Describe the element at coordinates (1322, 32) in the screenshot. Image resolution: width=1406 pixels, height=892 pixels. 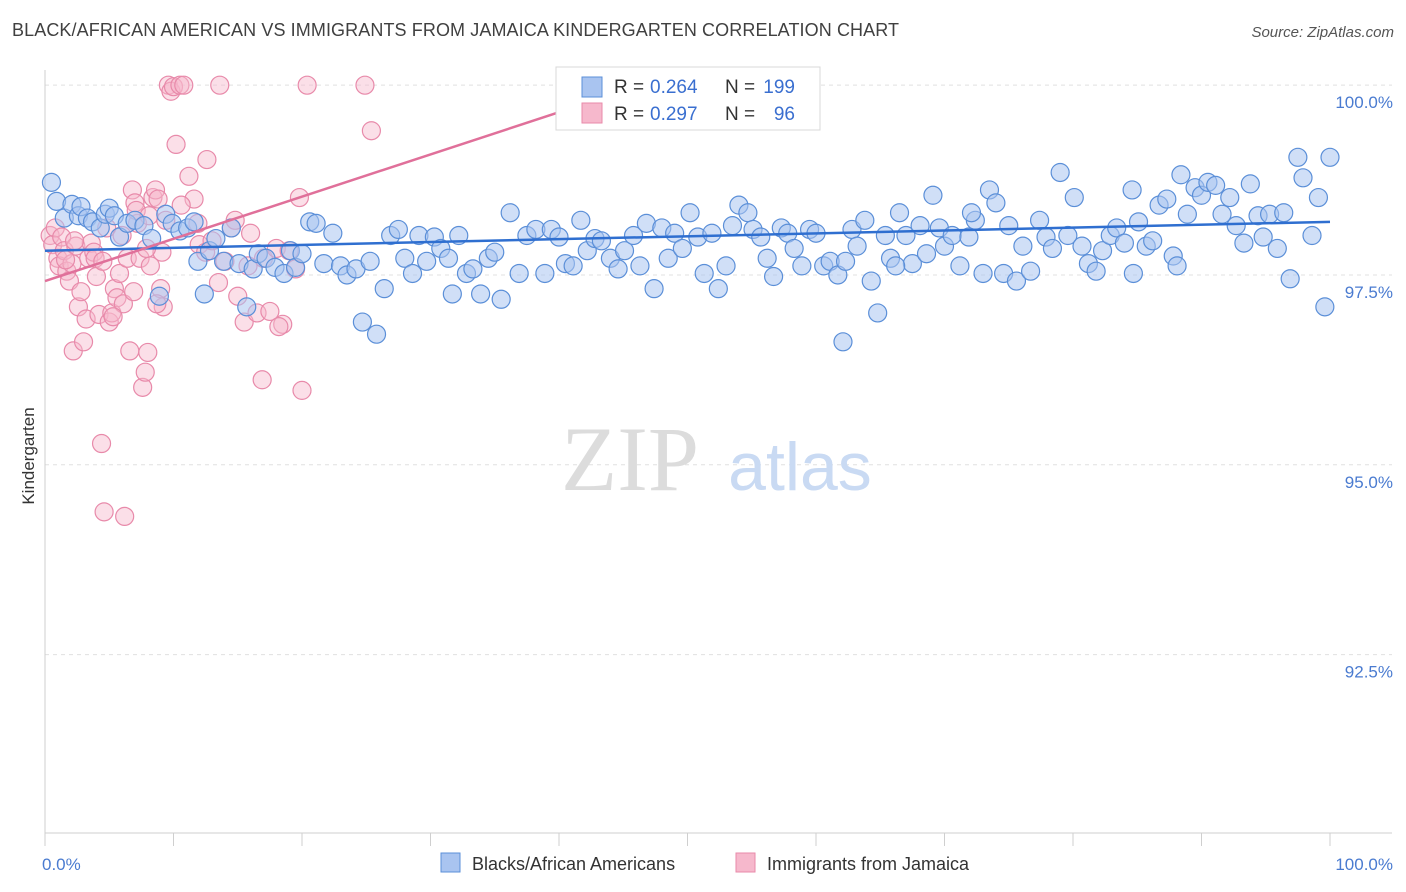
I see `source-label: Source: ZipAtlas.com` at that location.